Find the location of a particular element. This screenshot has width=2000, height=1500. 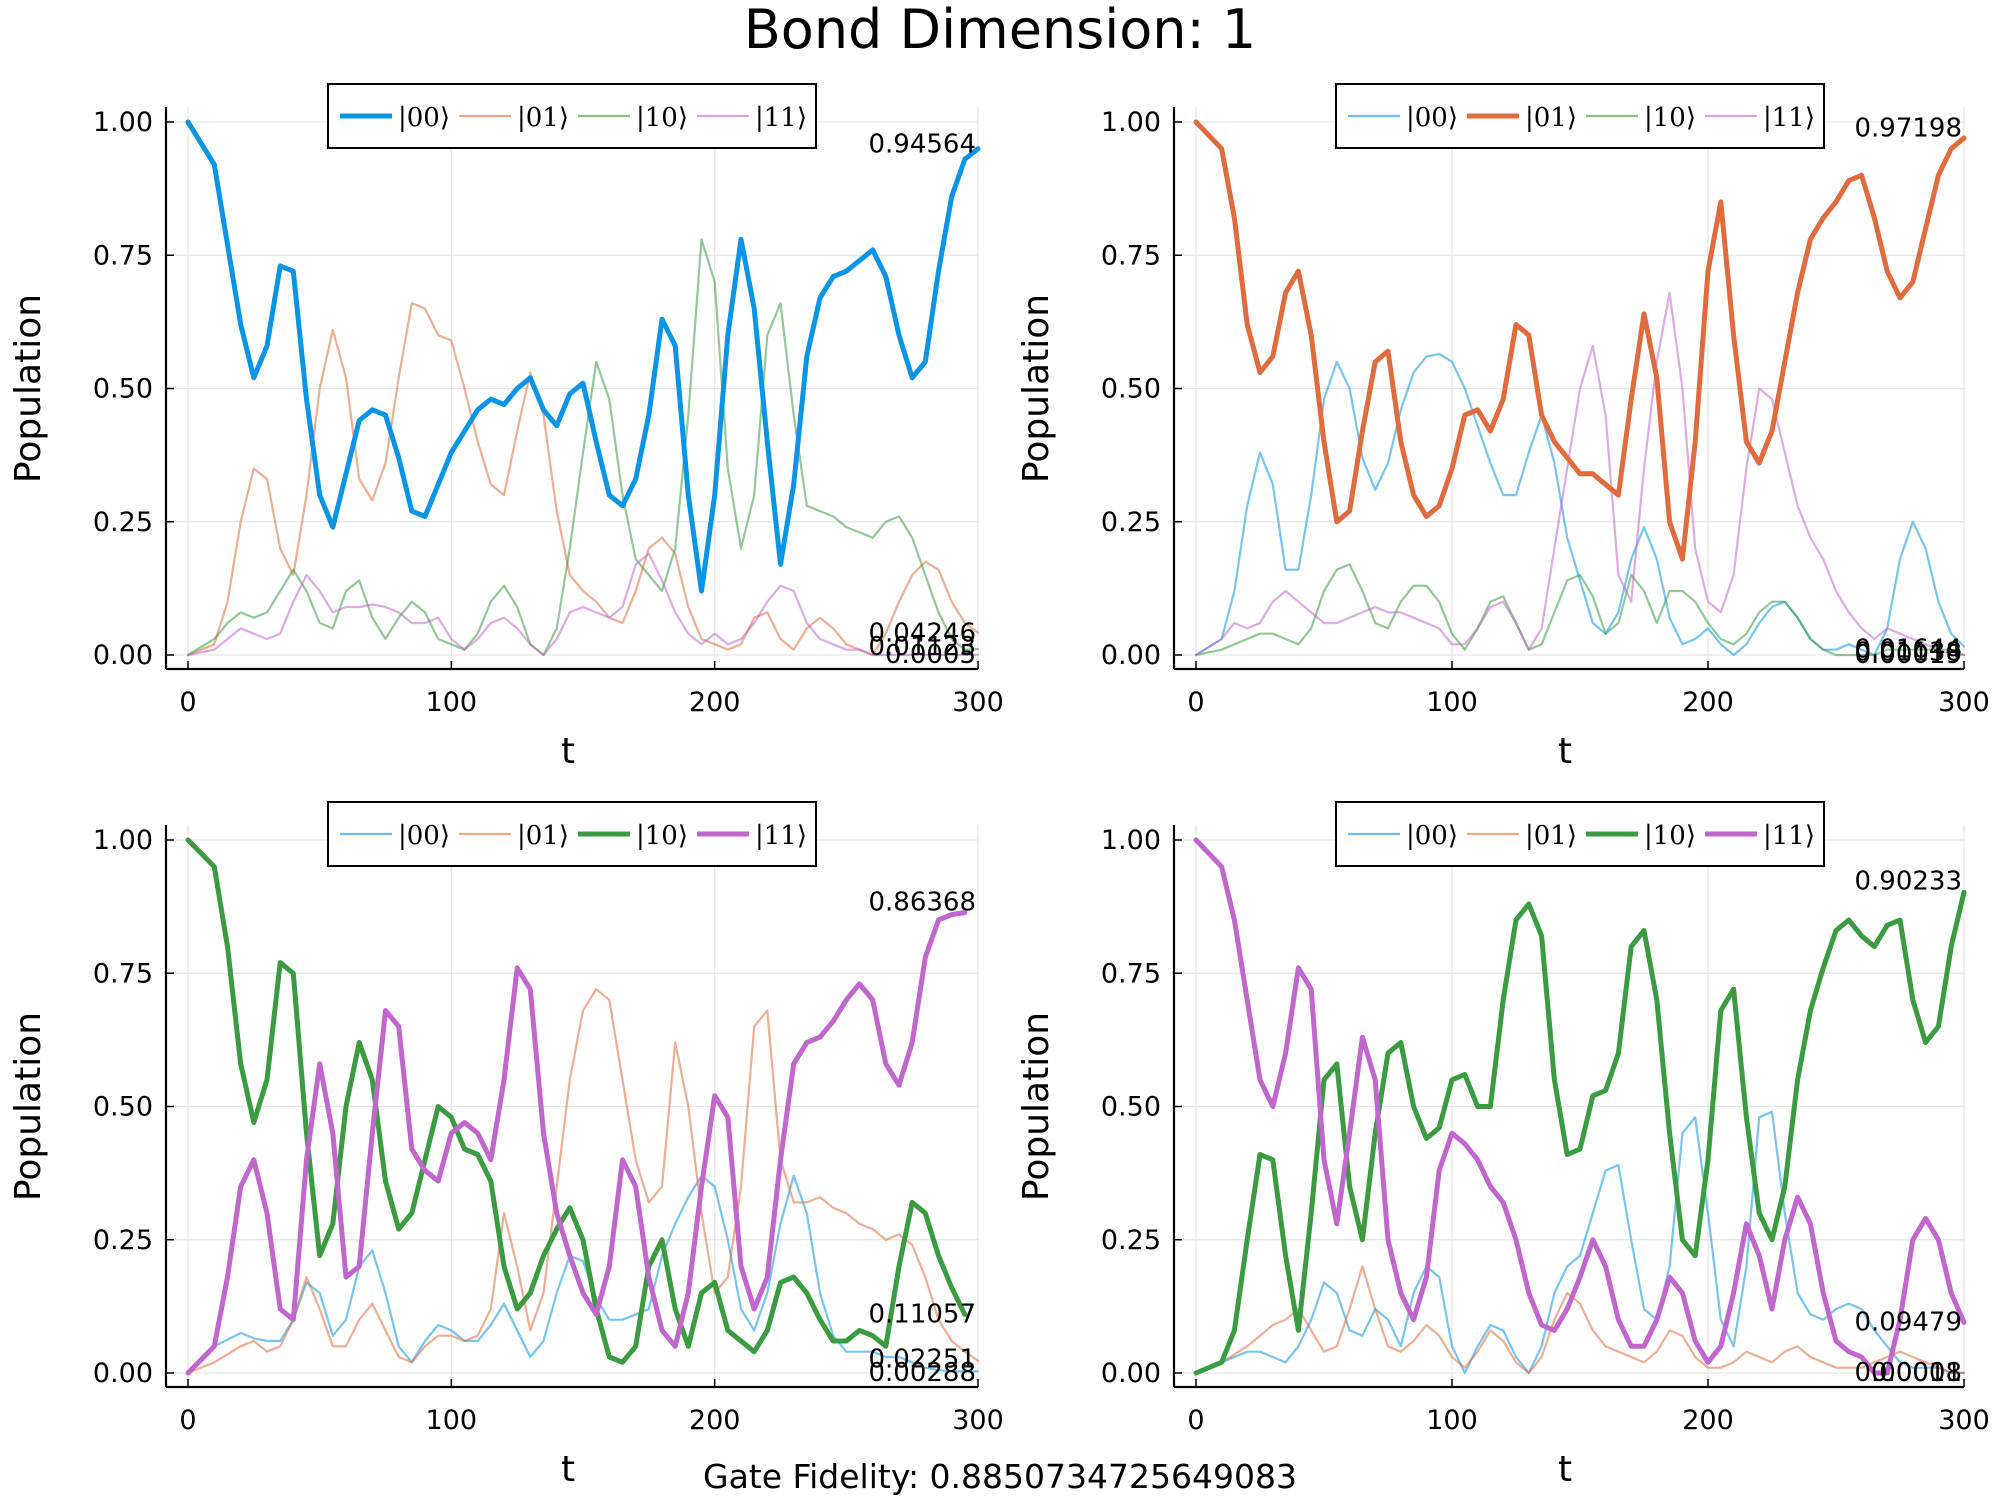

end-value-label: 0.97198 is located at coordinates (1908, 129).